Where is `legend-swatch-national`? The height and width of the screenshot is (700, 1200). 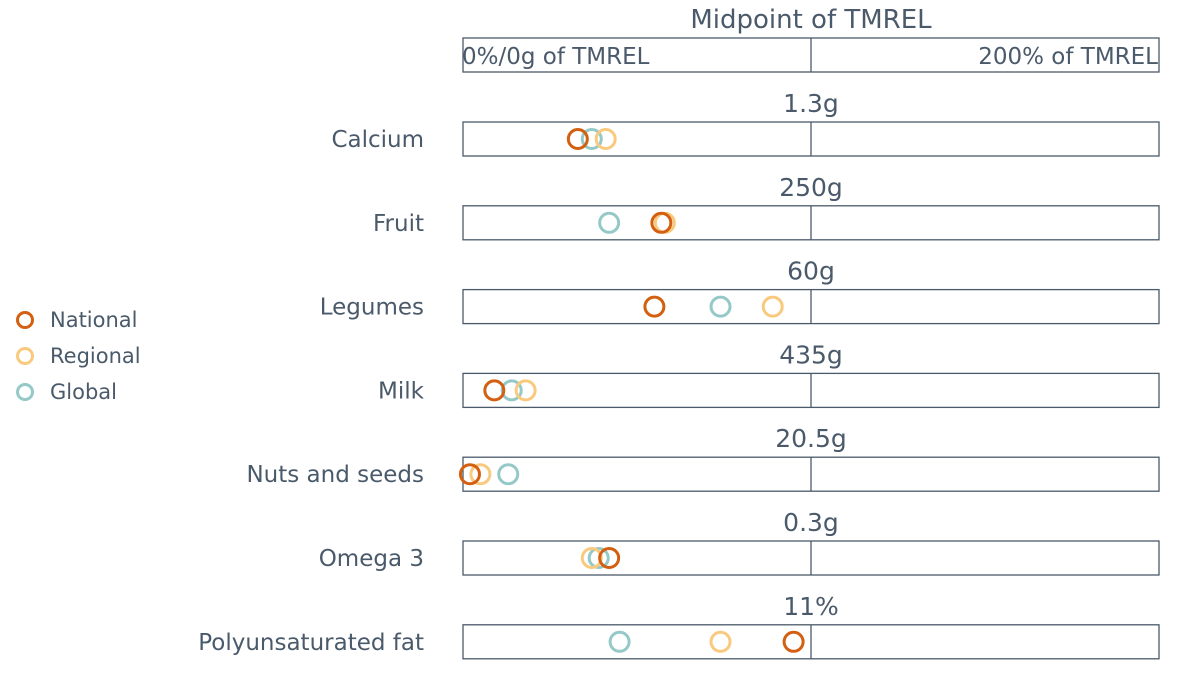 legend-swatch-national is located at coordinates (25, 320).